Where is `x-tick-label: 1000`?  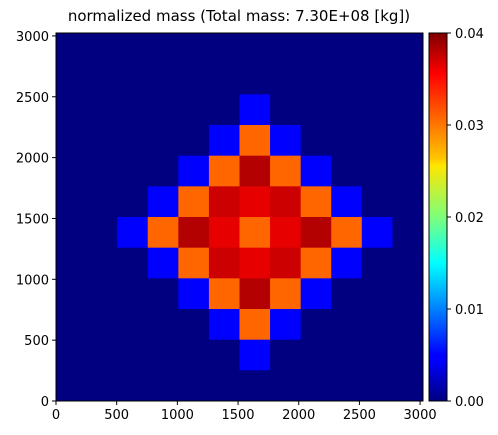 x-tick-label: 1000 is located at coordinates (177, 415).